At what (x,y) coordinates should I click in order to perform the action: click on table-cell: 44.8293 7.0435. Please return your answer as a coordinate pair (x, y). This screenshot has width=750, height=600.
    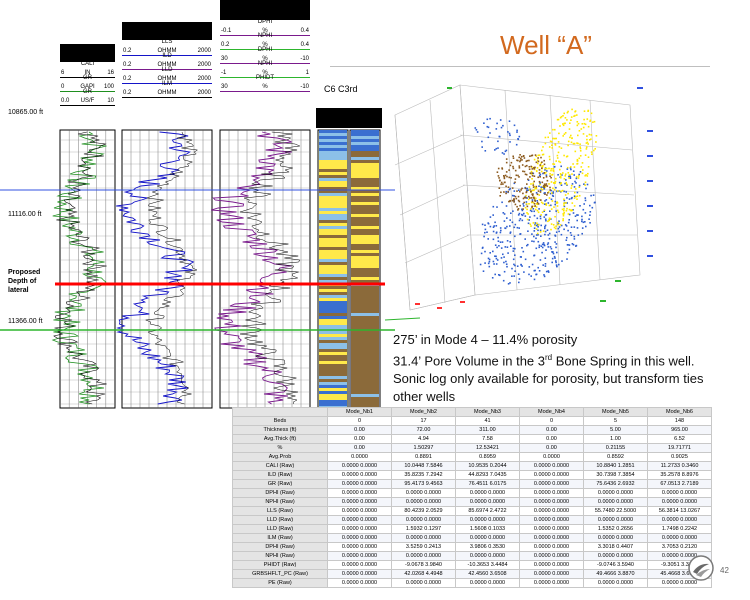
    Looking at the image, I should click on (487, 475).